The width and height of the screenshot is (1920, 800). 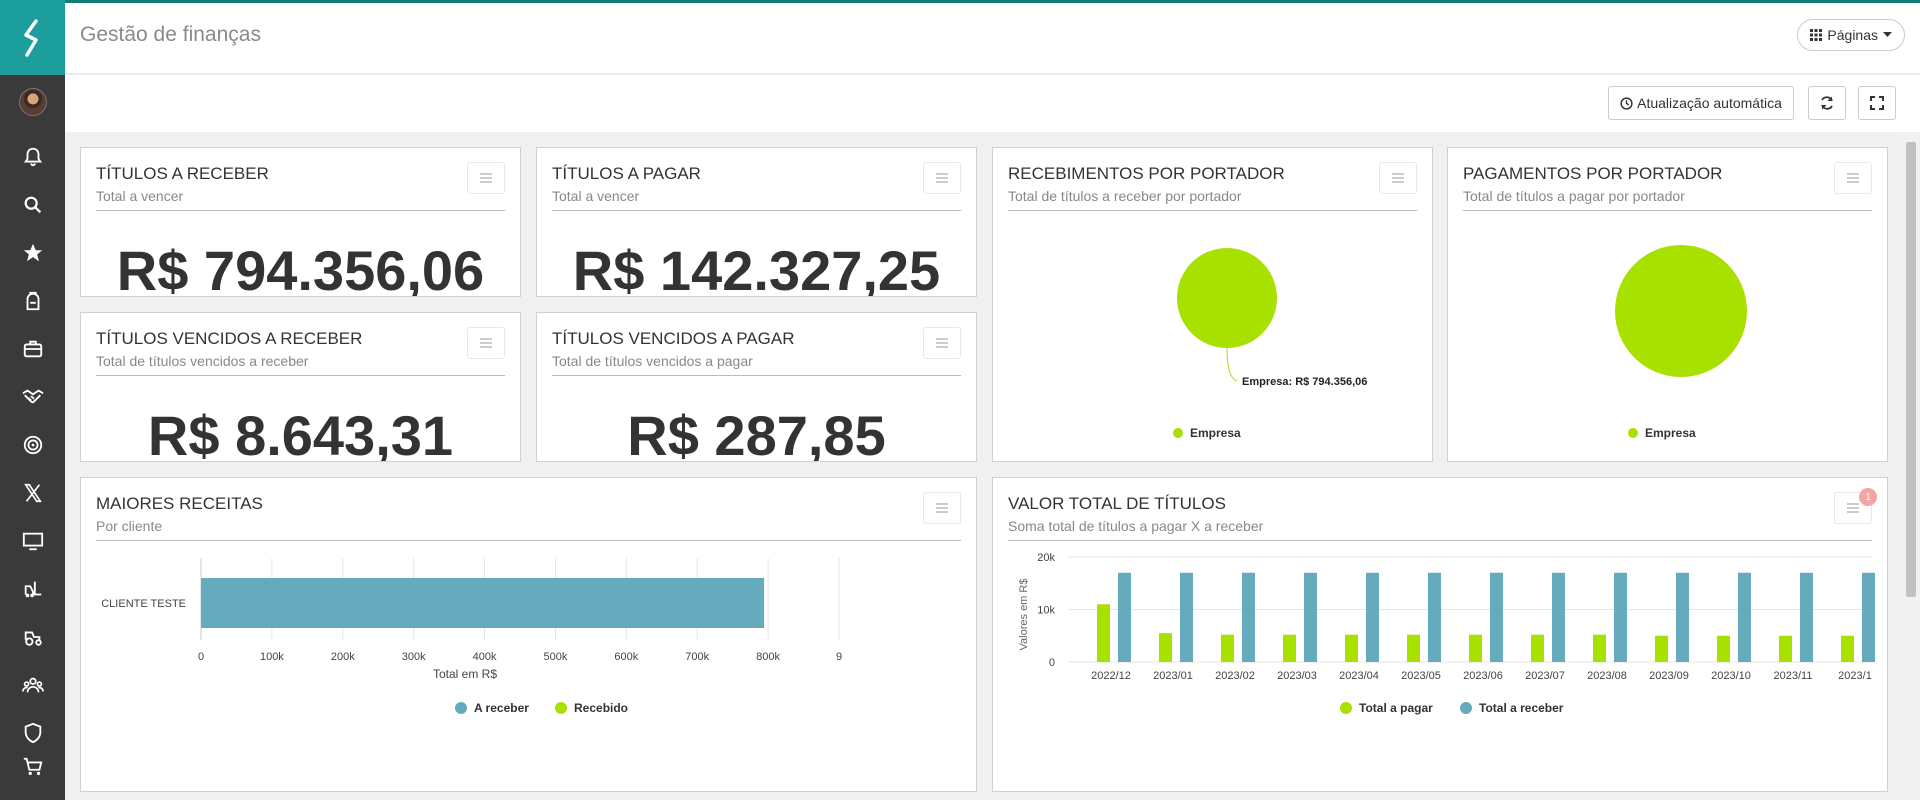 I want to click on tractor-icon, so click(x=33, y=637).